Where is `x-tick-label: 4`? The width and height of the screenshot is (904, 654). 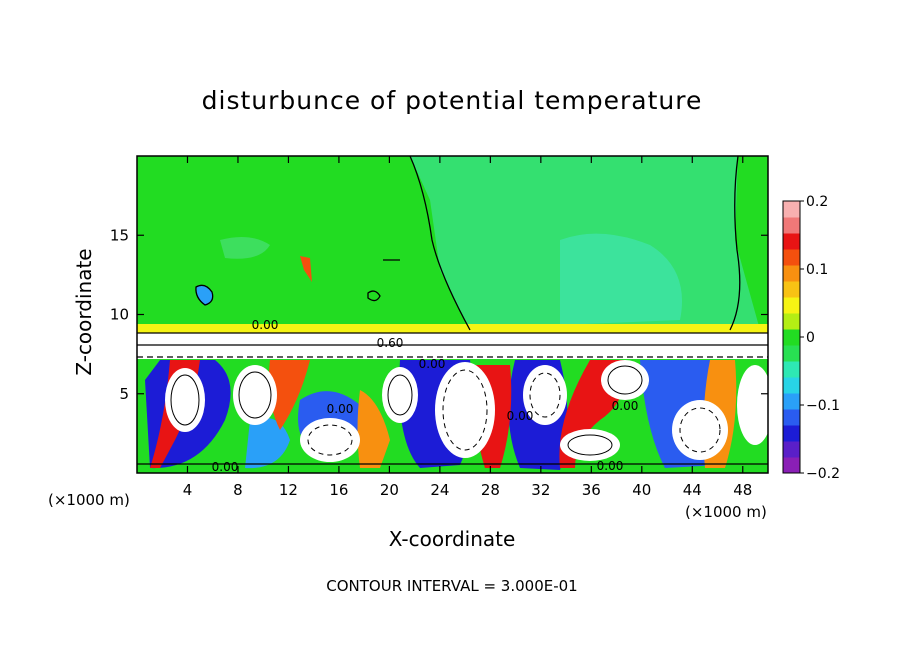
x-tick-label: 4 is located at coordinates (188, 490).